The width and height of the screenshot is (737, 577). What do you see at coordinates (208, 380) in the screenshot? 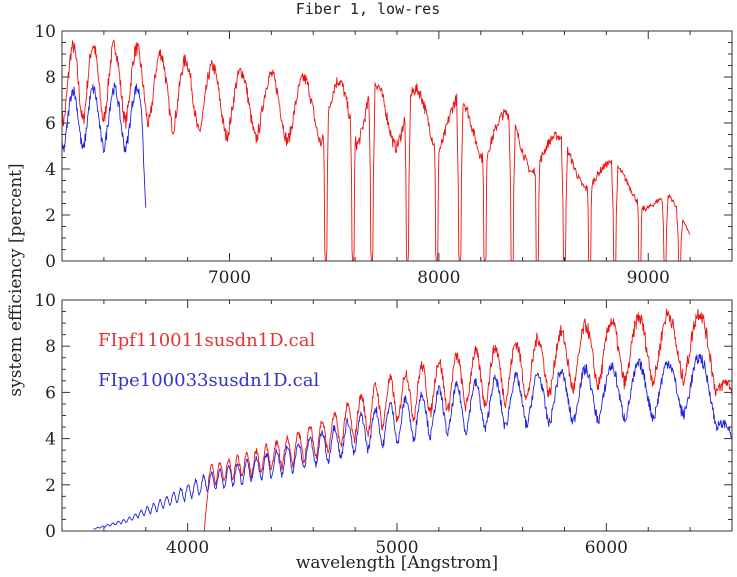
I see `legend-entry-blue: FIpe100033susdn1D.cal` at bounding box center [208, 380].